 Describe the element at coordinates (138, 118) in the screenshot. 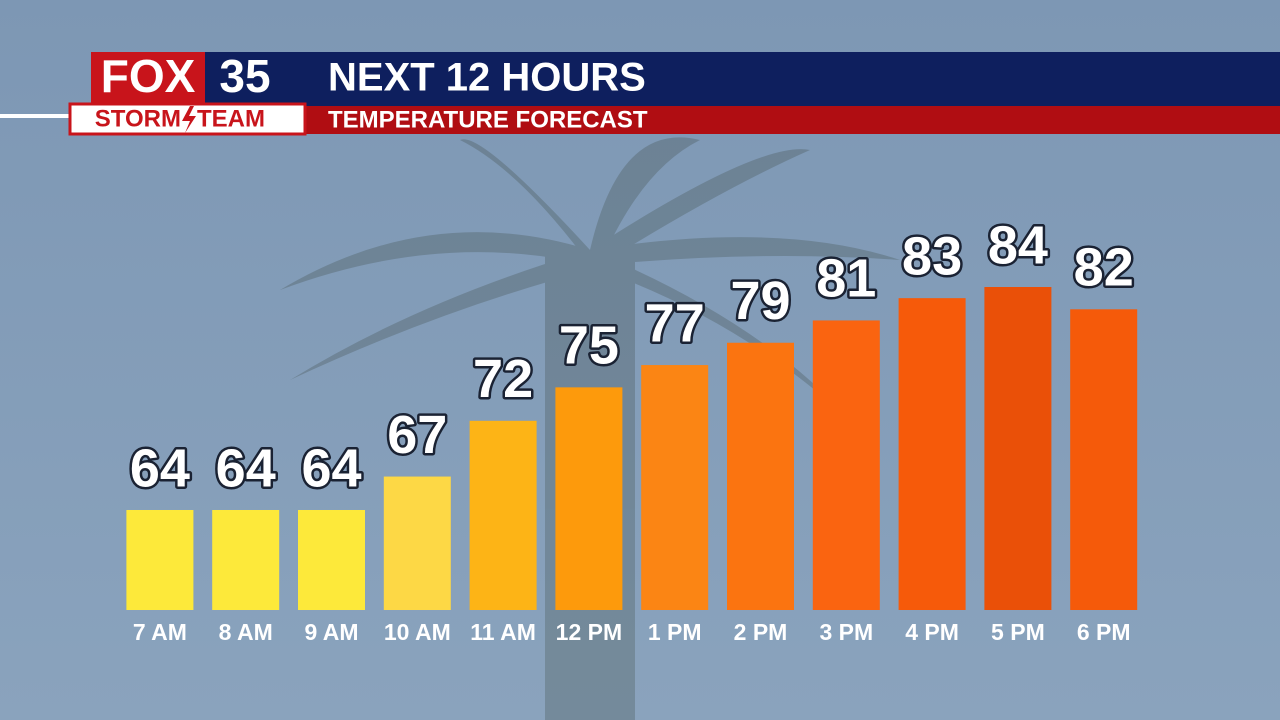

I see `logo-team-left: STORM` at that location.